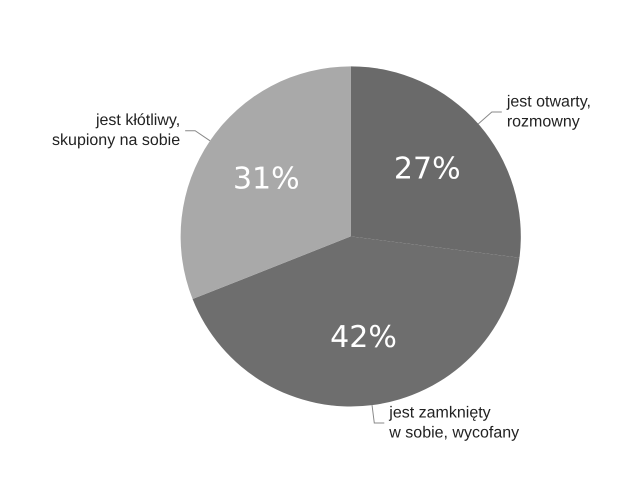 The image size is (628, 502). Describe the element at coordinates (427, 168) in the screenshot. I see `data-label: 27%` at that location.